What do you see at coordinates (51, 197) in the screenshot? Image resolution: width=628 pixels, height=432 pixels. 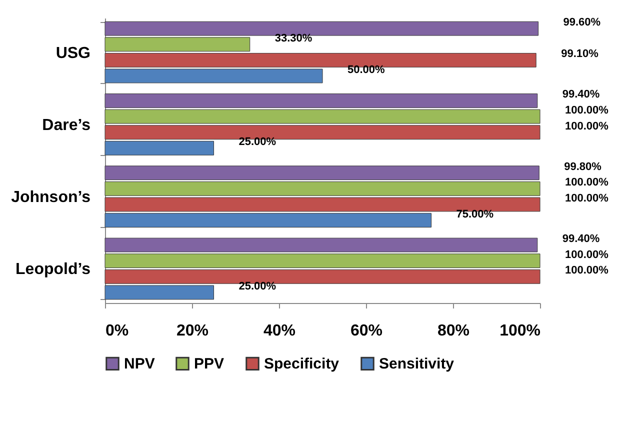 I see `y-tick-label: Johnson’s` at bounding box center [51, 197].